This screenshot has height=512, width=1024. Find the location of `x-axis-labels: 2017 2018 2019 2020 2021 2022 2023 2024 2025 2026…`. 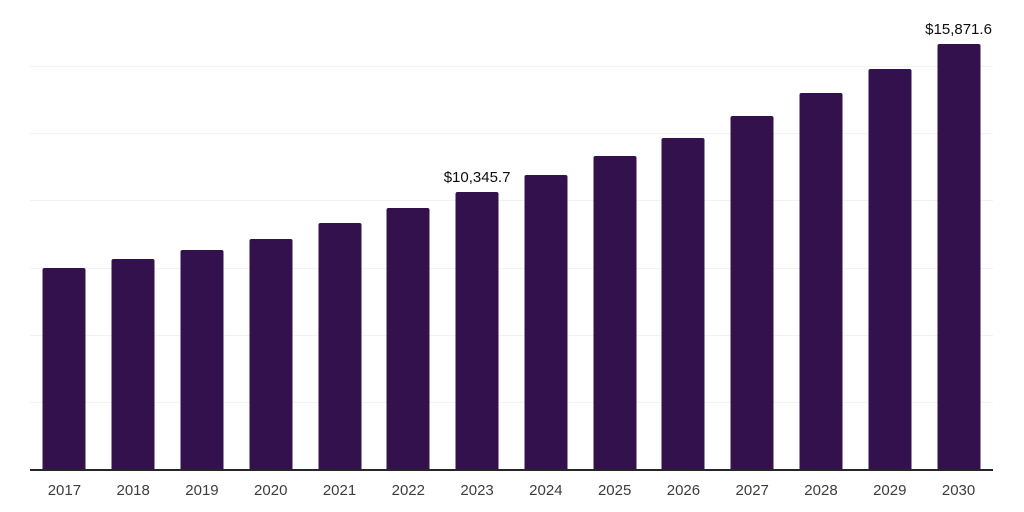

x-axis-labels: 2017 2018 2019 2020 2021 2022 2023 2024 2025 2026… is located at coordinates (511, 490).